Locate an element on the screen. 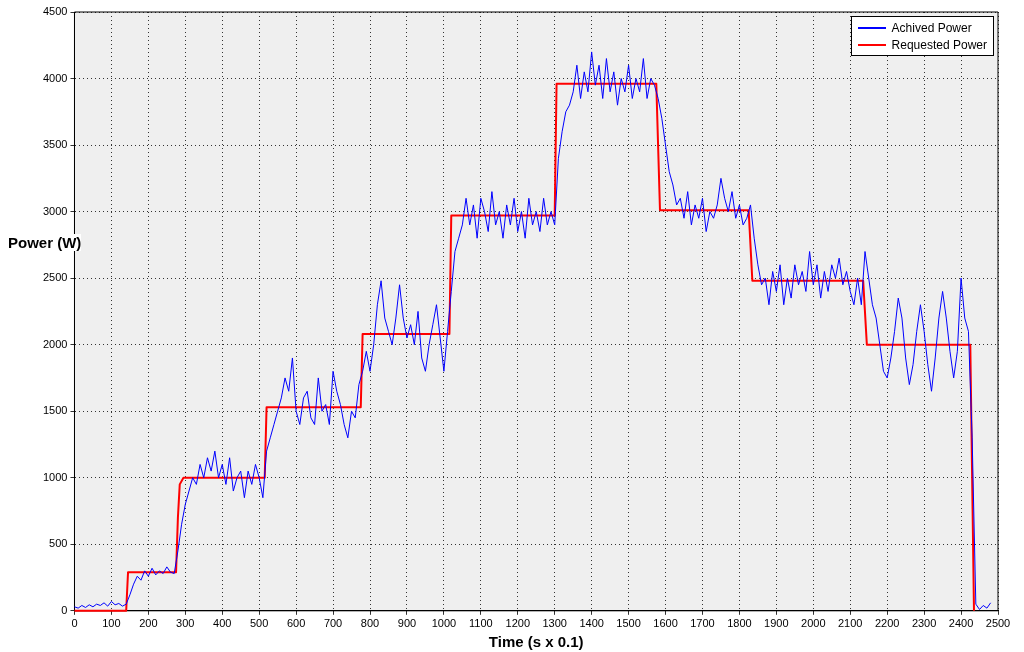 The image size is (1024, 652). y-tick-label: 500 is located at coordinates (58, 543).